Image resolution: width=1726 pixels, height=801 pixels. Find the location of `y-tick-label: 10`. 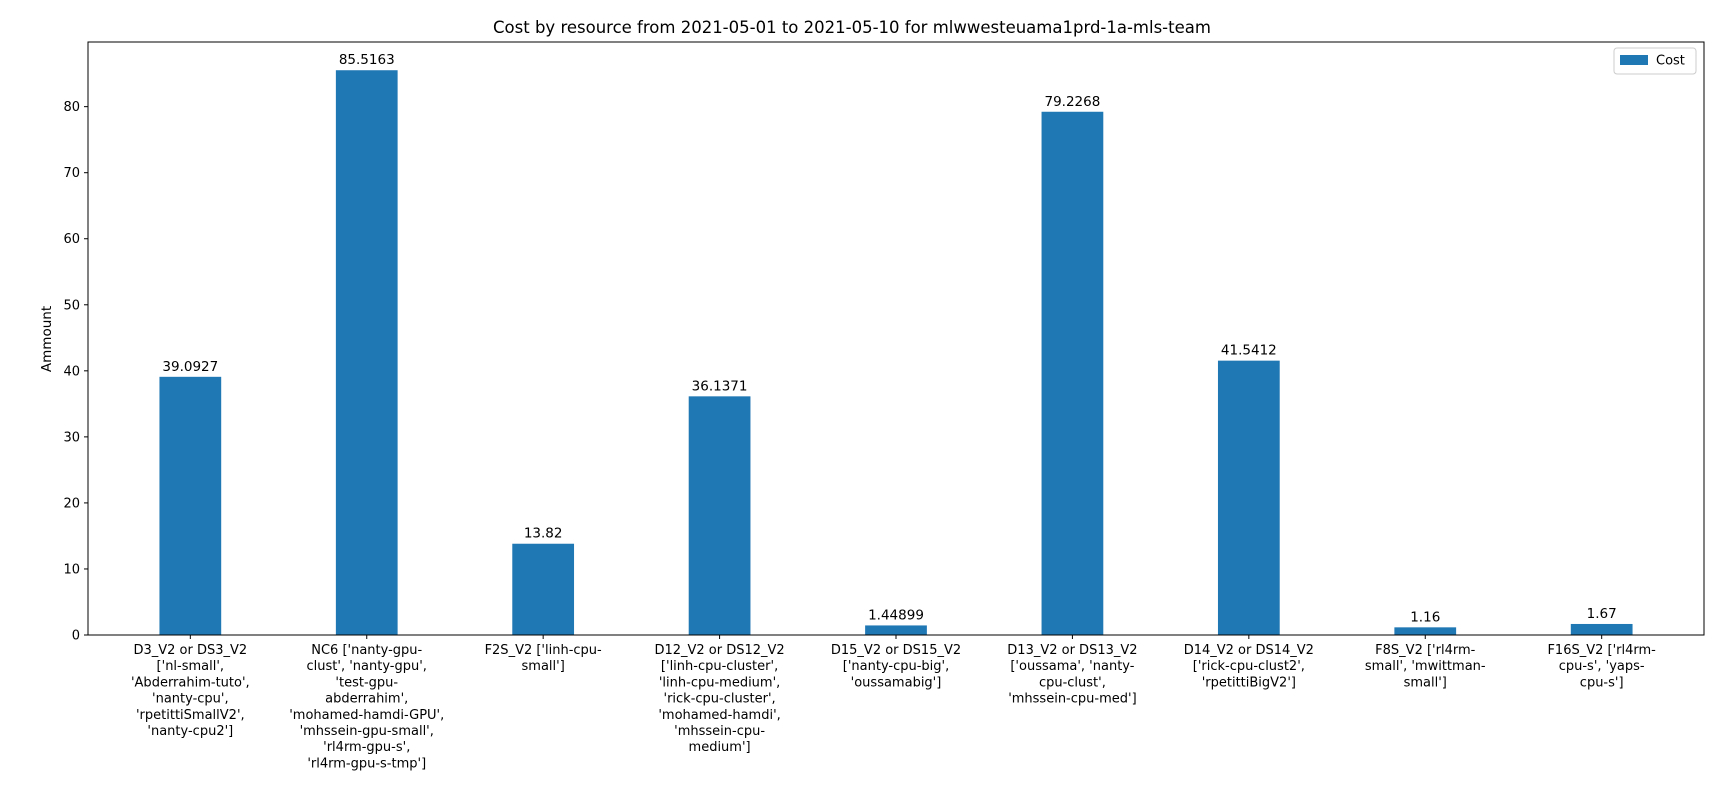

y-tick-label: 10 is located at coordinates (71, 569).